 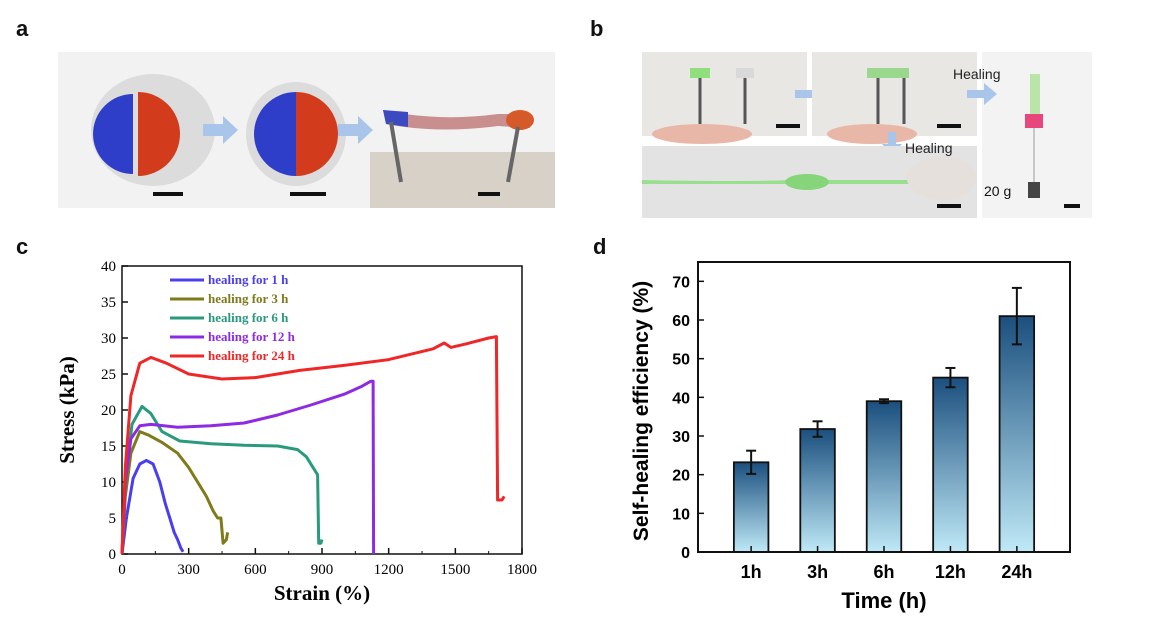 What do you see at coordinates (248, 298) in the screenshot?
I see `chart-c-legend-label: healing for 3 h` at bounding box center [248, 298].